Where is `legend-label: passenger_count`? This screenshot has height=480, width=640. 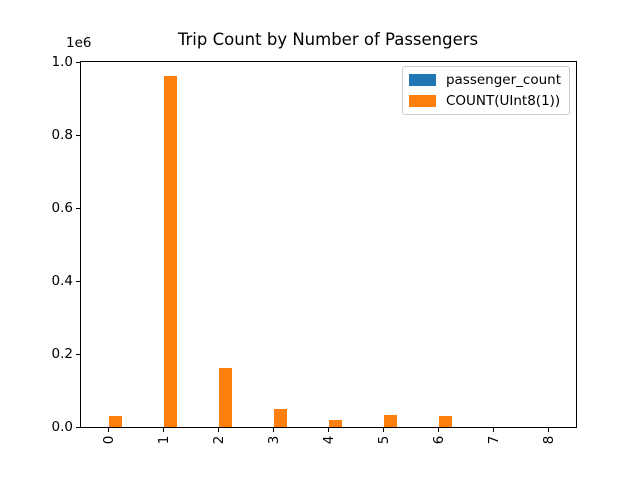 legend-label: passenger_count is located at coordinates (503, 80).